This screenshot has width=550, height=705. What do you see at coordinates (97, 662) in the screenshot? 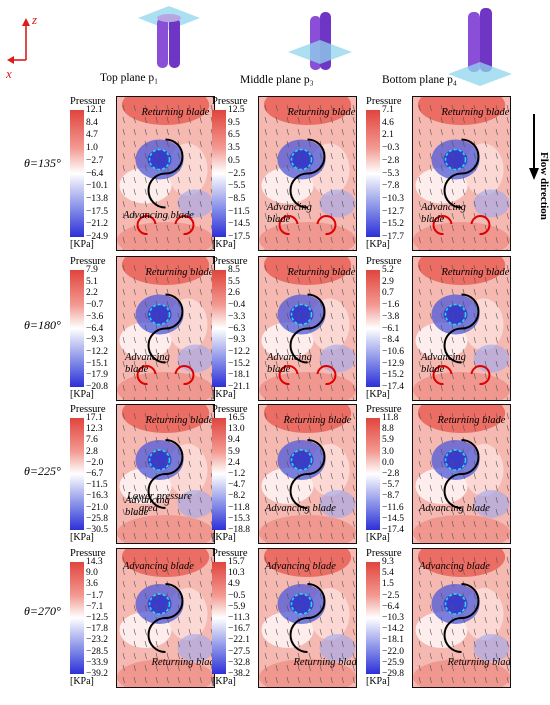
I see `colorbar-tick: −33.9` at bounding box center [97, 662].